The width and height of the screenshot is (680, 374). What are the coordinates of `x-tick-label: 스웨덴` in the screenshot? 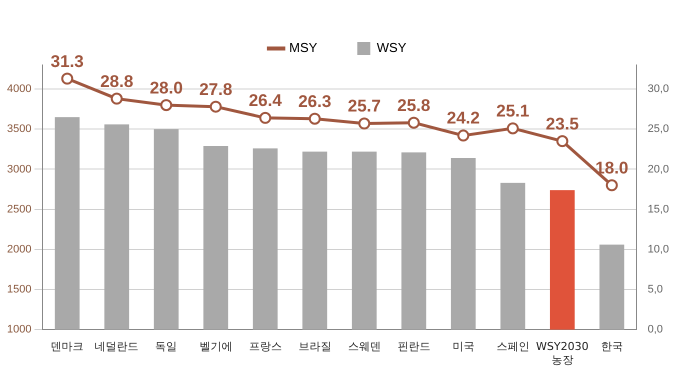 It's located at (364, 347).